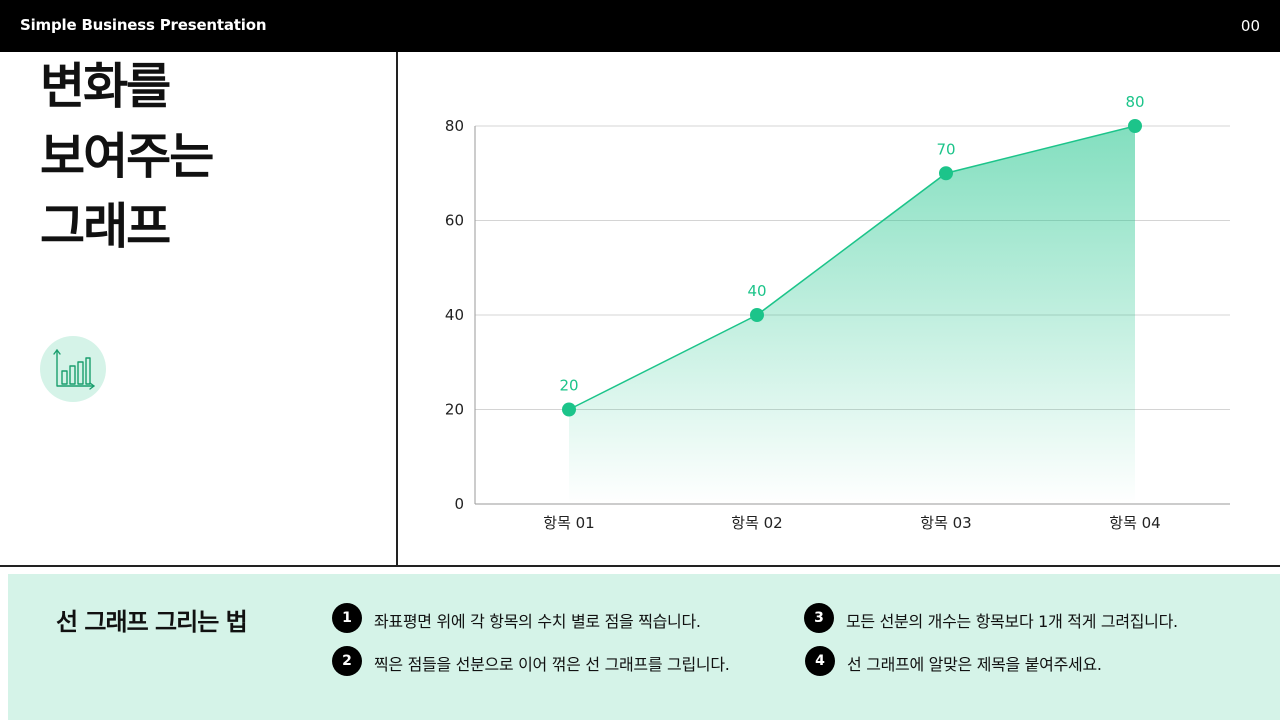 This screenshot has height=720, width=1280. Describe the element at coordinates (454, 126) in the screenshot. I see `y-tick-label: 80` at that location.